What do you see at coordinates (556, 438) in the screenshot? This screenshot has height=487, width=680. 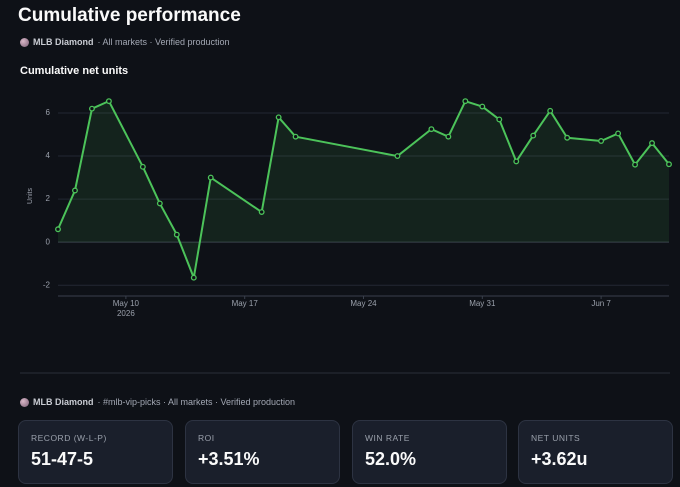 I see `stat-label: NET UNITS` at bounding box center [556, 438].